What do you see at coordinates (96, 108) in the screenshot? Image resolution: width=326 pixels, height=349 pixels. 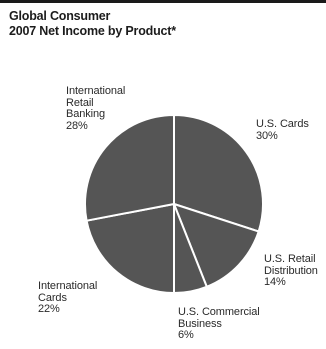 I see `slice-label-international-retail-banking: International Retail Banking 28%` at bounding box center [96, 108].